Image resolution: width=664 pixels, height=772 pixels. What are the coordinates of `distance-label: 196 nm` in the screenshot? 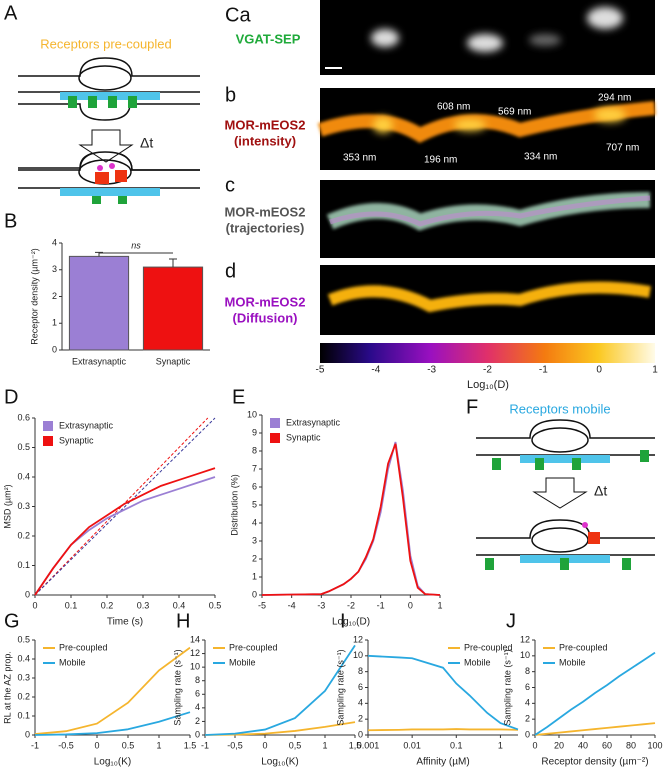 It's located at (440, 160).